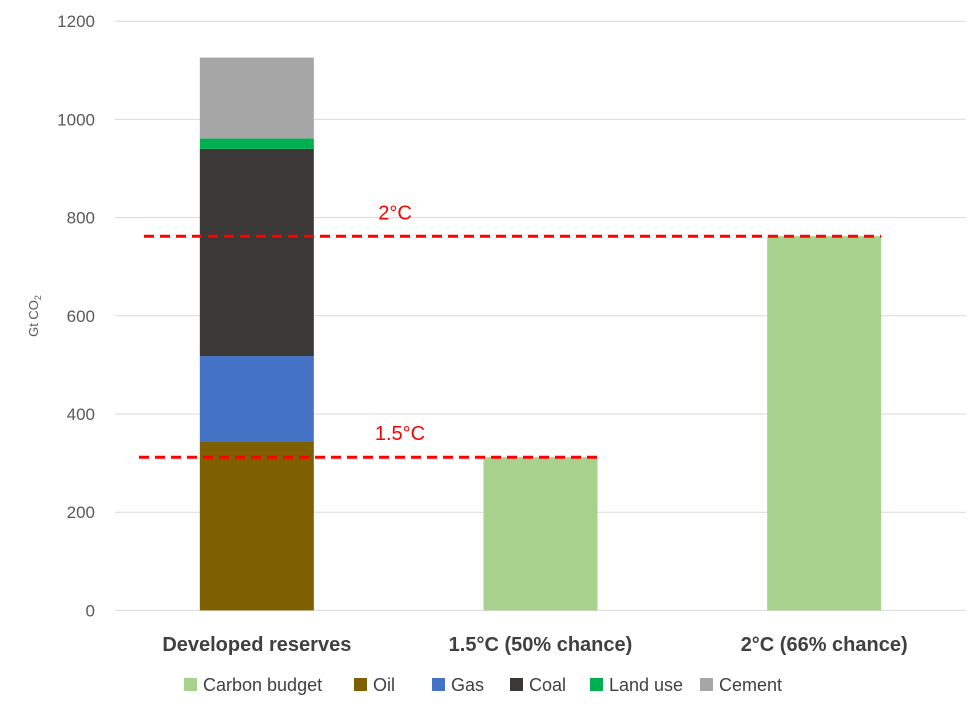  What do you see at coordinates (38, 297) in the screenshot?
I see `y-axis-label-subscript: 2` at bounding box center [38, 297].